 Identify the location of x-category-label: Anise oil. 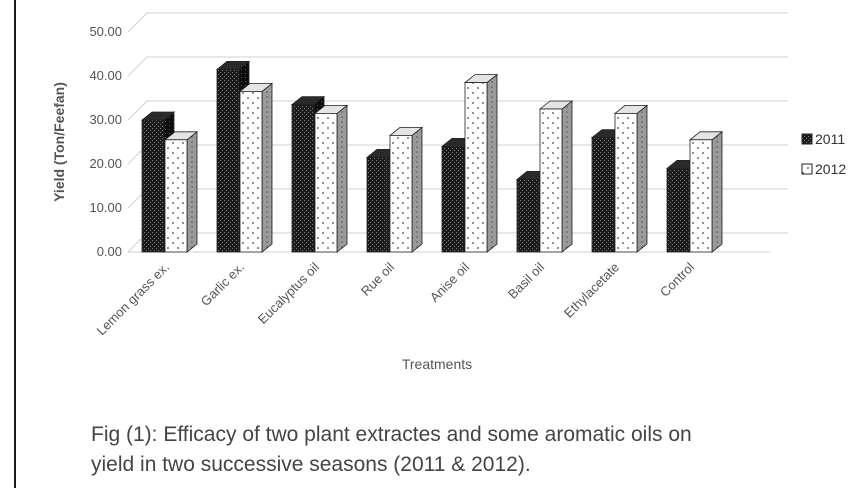
(449, 281).